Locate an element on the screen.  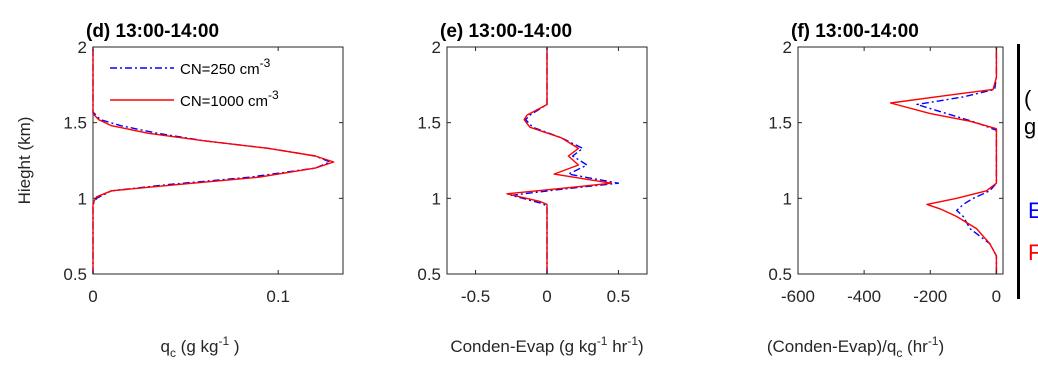
cut-off-text-top: ( is located at coordinates (1028, 98).